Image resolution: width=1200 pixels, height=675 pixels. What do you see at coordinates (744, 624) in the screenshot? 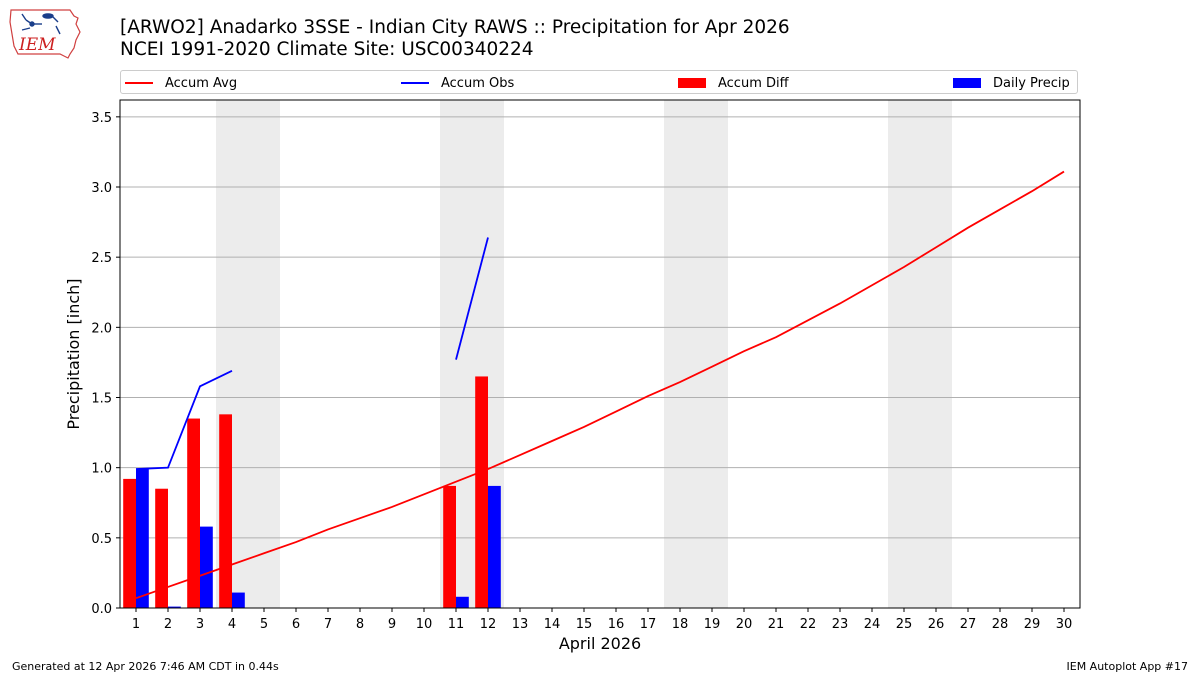
I see `x-tick-label: 20` at bounding box center [744, 624].